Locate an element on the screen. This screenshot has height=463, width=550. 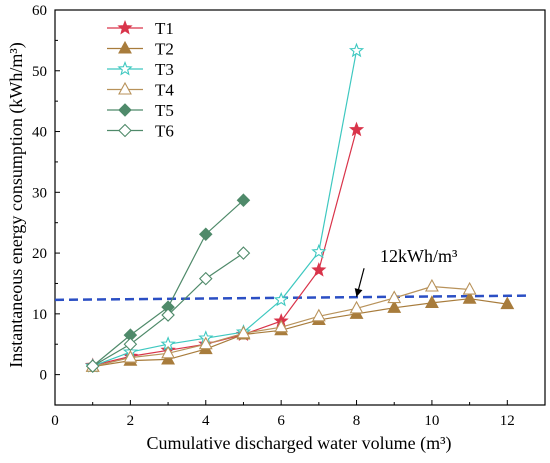
series-T4 is located at coordinates (281, 325).